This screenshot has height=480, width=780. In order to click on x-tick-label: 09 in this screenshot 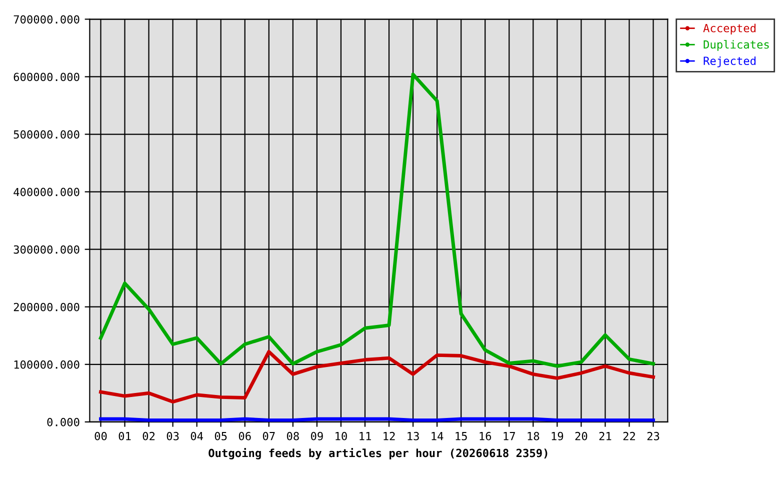, I will do `click(316, 436)`.